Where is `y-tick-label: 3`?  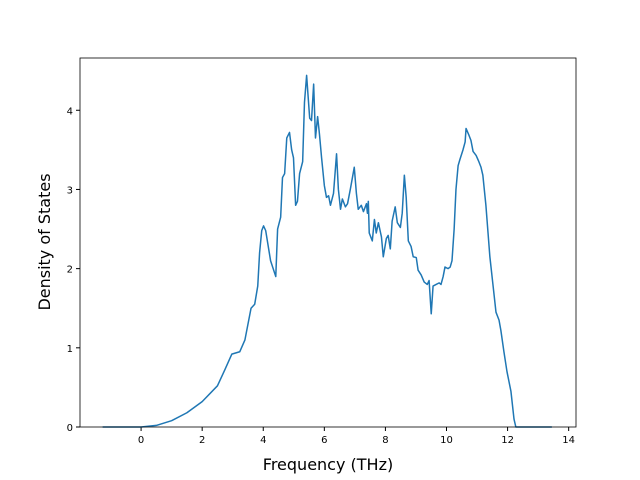 y-tick-label: 3 is located at coordinates (70, 190).